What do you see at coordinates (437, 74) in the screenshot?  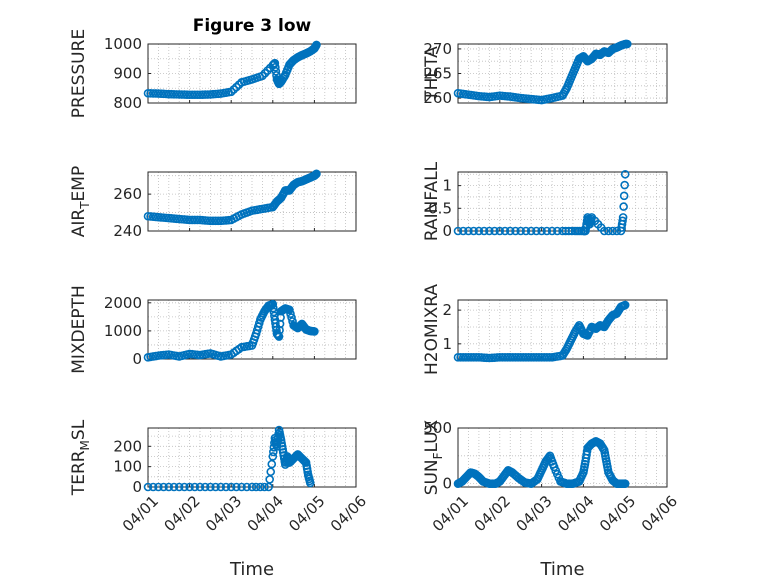 I see `y-tick-label: 265` at bounding box center [437, 74].